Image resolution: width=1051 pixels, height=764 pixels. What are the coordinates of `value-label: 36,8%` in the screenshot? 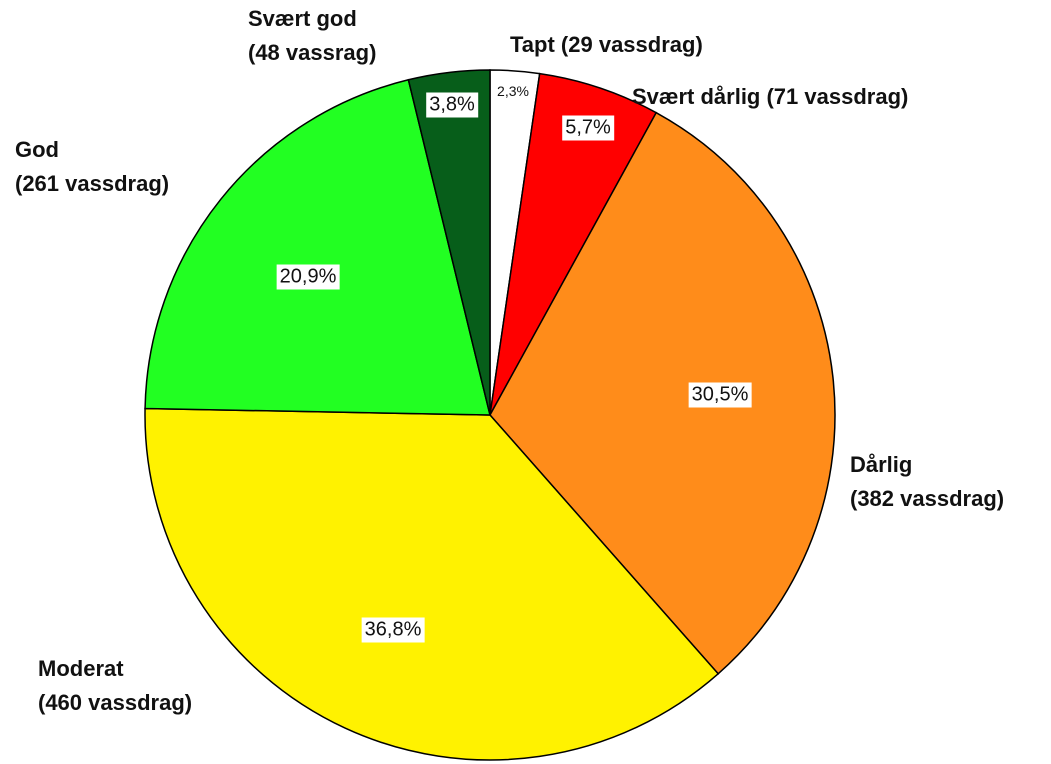 It's located at (393, 630).